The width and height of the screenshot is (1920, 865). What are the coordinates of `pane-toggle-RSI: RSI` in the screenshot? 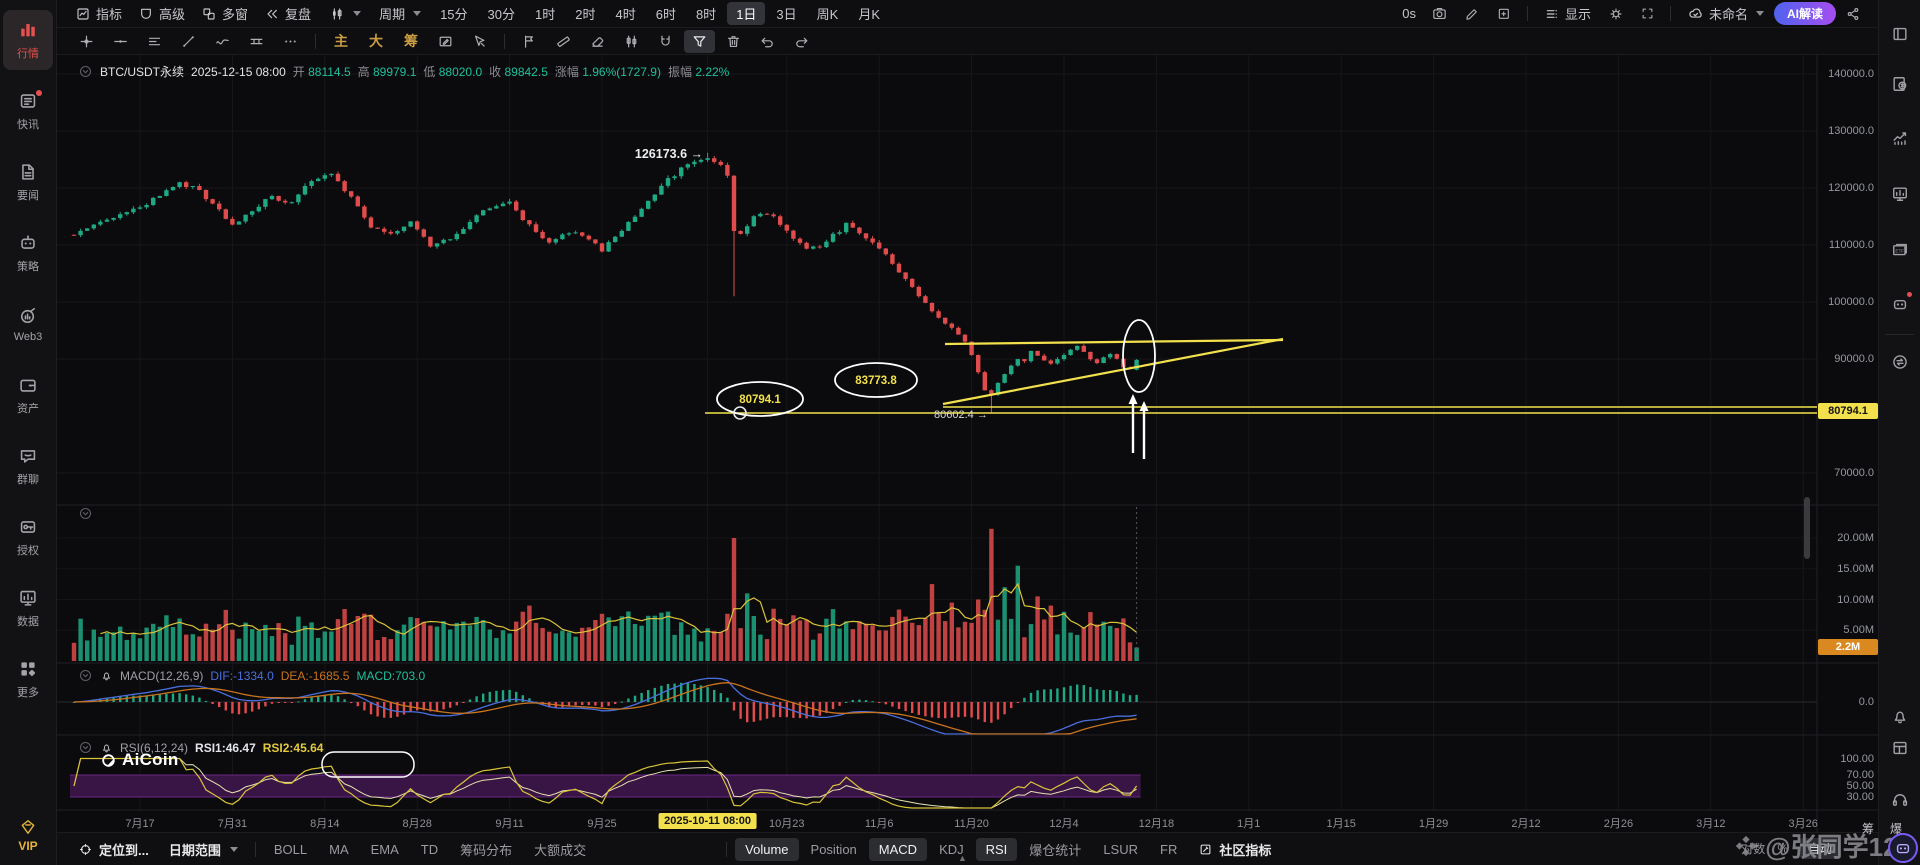 It's located at (996, 849).